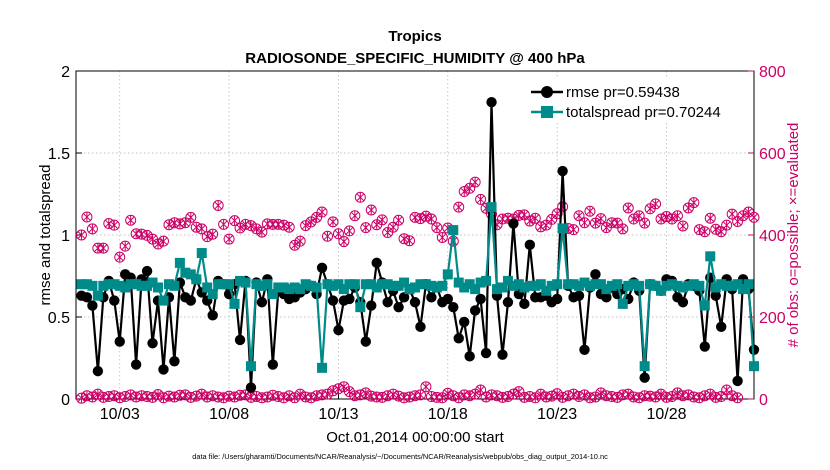 This screenshot has height=470, width=830. Describe the element at coordinates (623, 92) in the screenshot. I see `legend-rmse-label: rmse pr=0.59438` at that location.